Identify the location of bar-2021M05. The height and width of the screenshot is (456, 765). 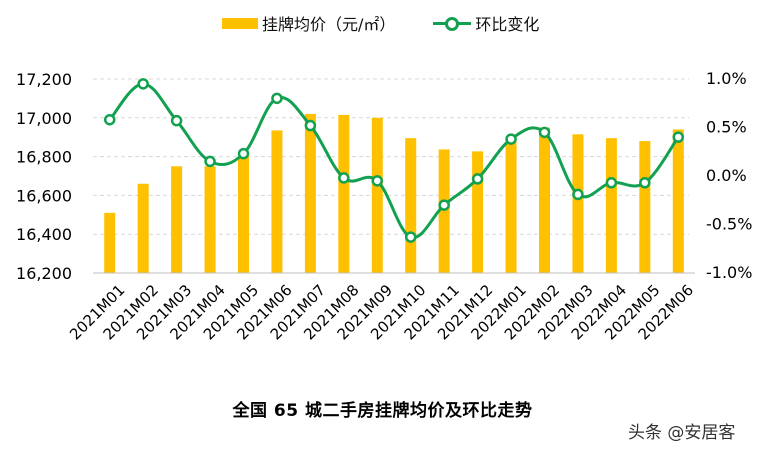
(243, 214).